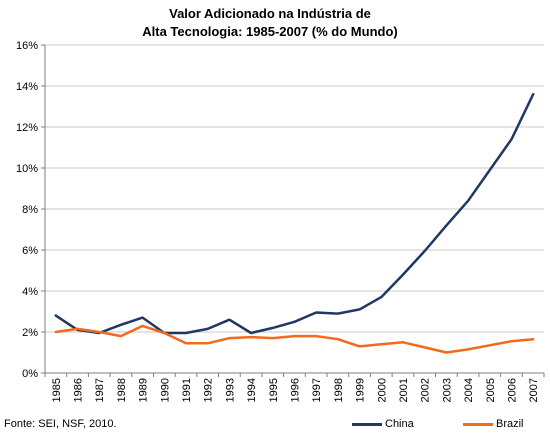  I want to click on y-tick-label-14: 14%, so click(27, 87).